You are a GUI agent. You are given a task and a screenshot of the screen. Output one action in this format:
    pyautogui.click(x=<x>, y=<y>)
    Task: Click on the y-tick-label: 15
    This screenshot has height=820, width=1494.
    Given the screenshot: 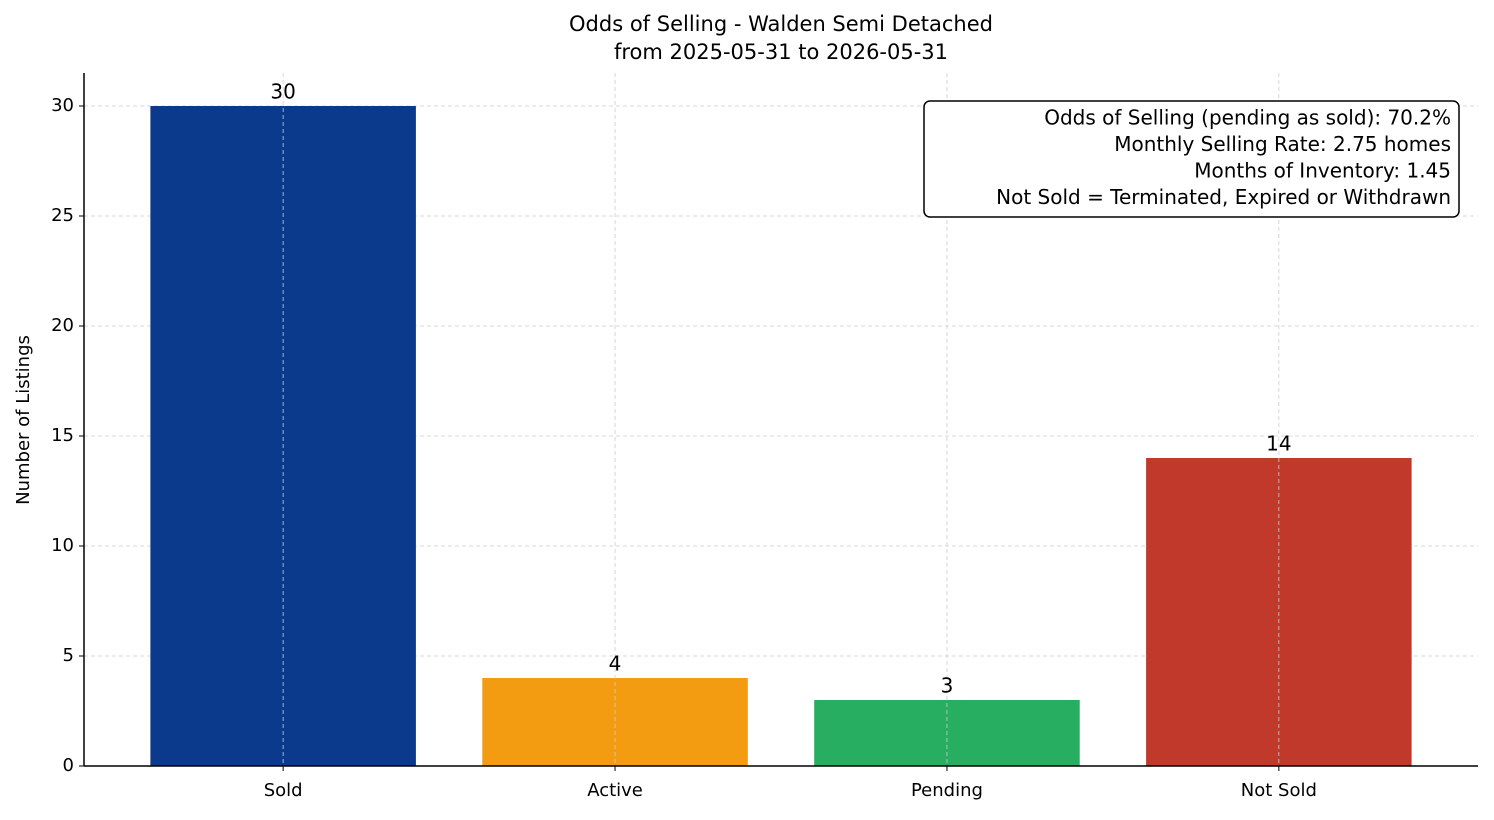 What is the action you would take?
    pyautogui.click(x=62, y=435)
    